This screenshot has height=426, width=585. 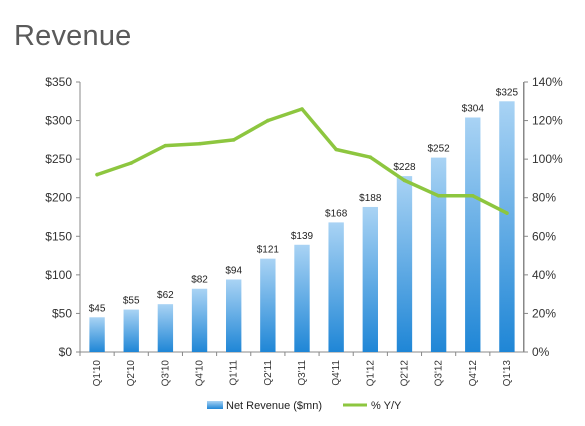 What do you see at coordinates (131, 301) in the screenshot?
I see `bar-data-label: $55` at bounding box center [131, 301].